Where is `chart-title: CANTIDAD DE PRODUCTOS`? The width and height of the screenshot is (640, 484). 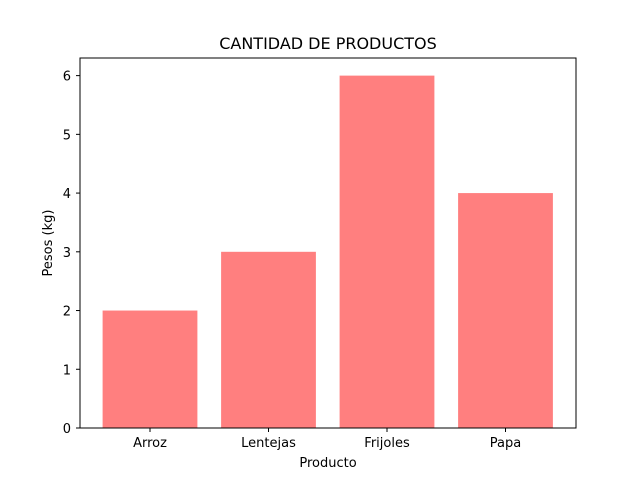
chart-title: CANTIDAD DE PRODUCTOS is located at coordinates (328, 43).